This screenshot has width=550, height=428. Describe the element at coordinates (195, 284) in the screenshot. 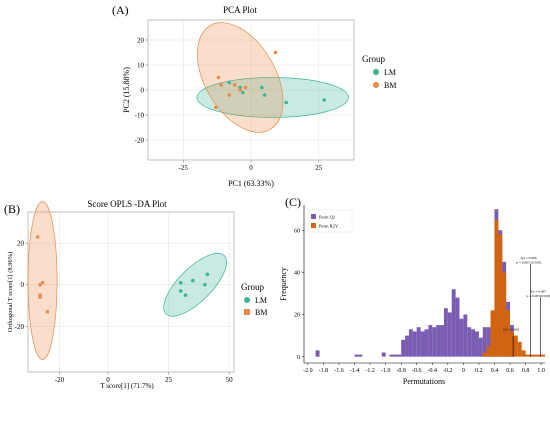

I see `b-ellipse-lm` at that location.